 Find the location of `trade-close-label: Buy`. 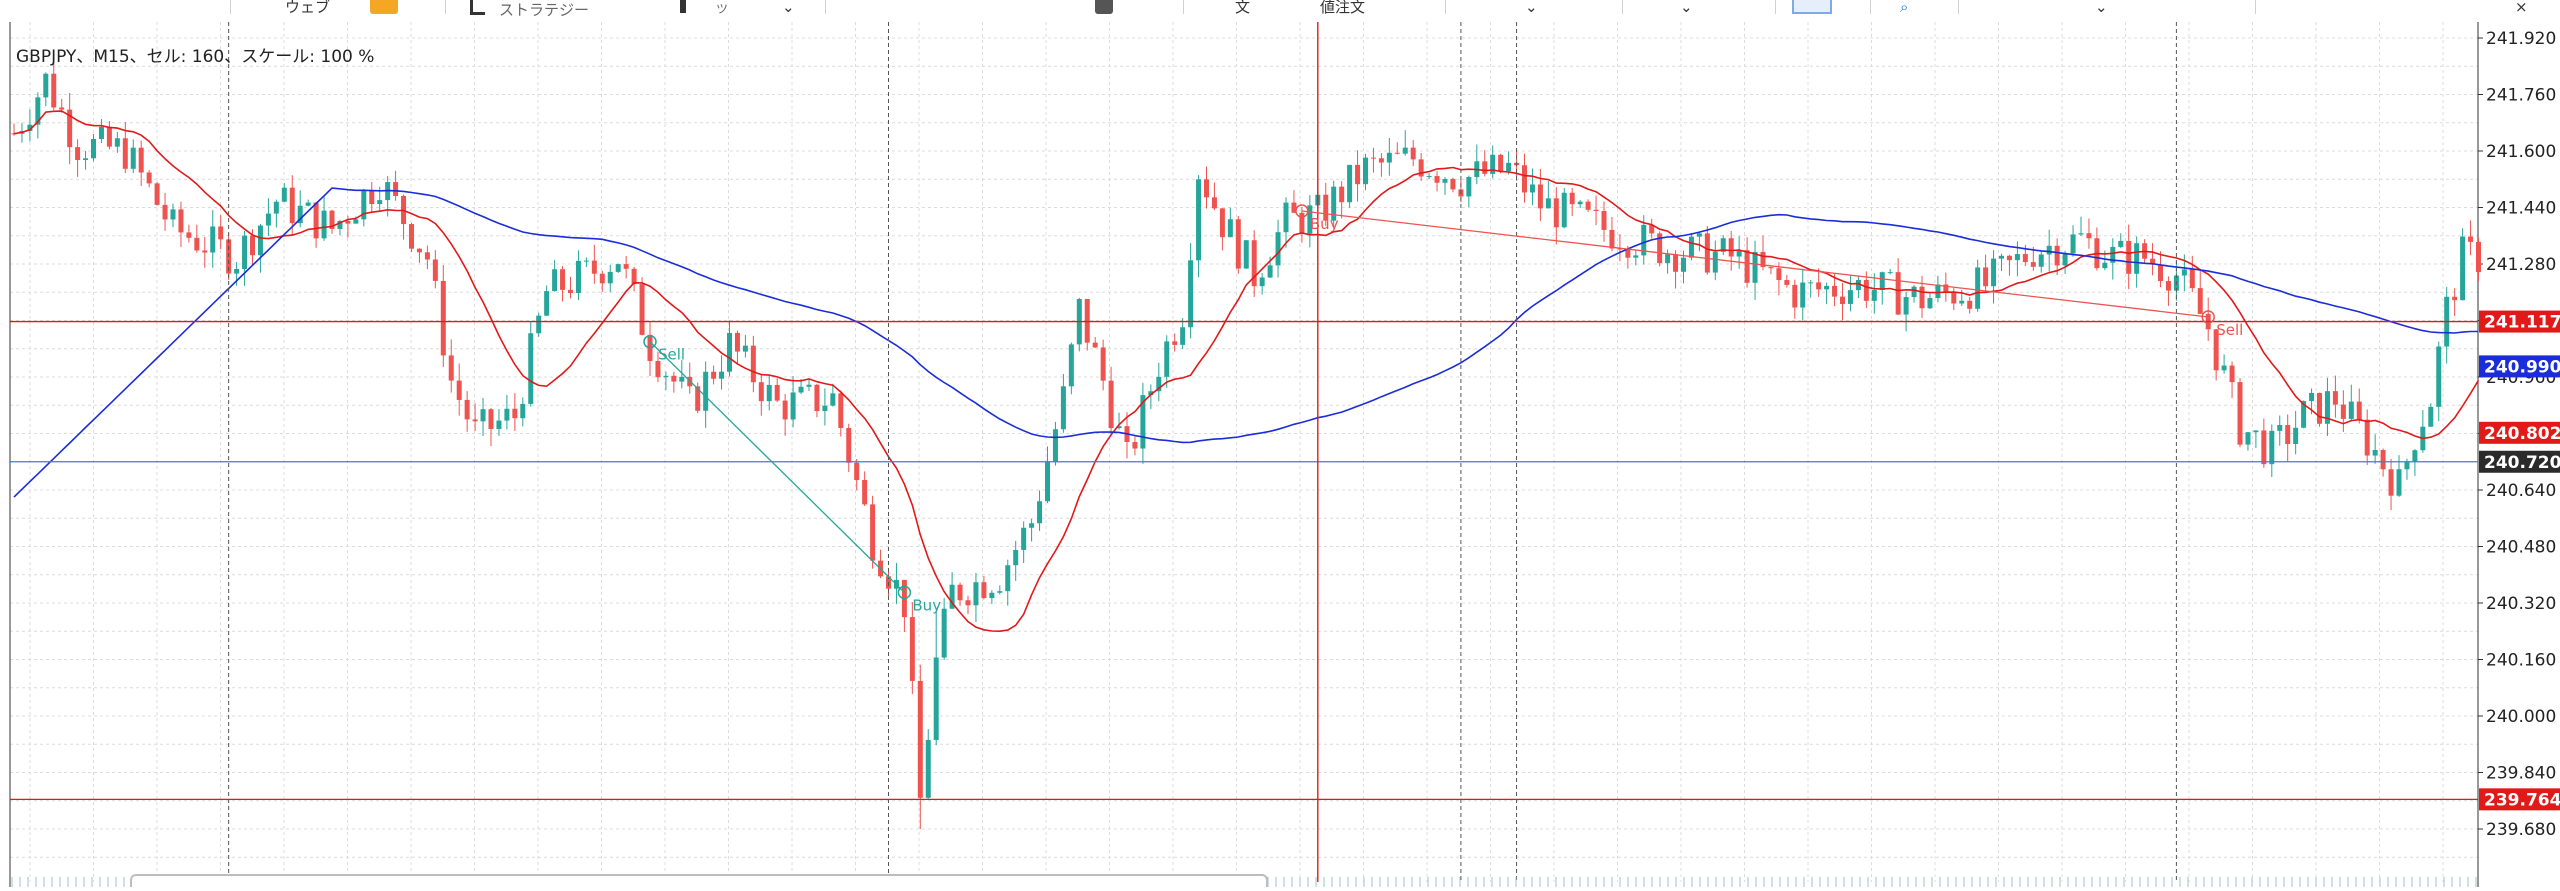

trade-close-label: Buy is located at coordinates (926, 605).